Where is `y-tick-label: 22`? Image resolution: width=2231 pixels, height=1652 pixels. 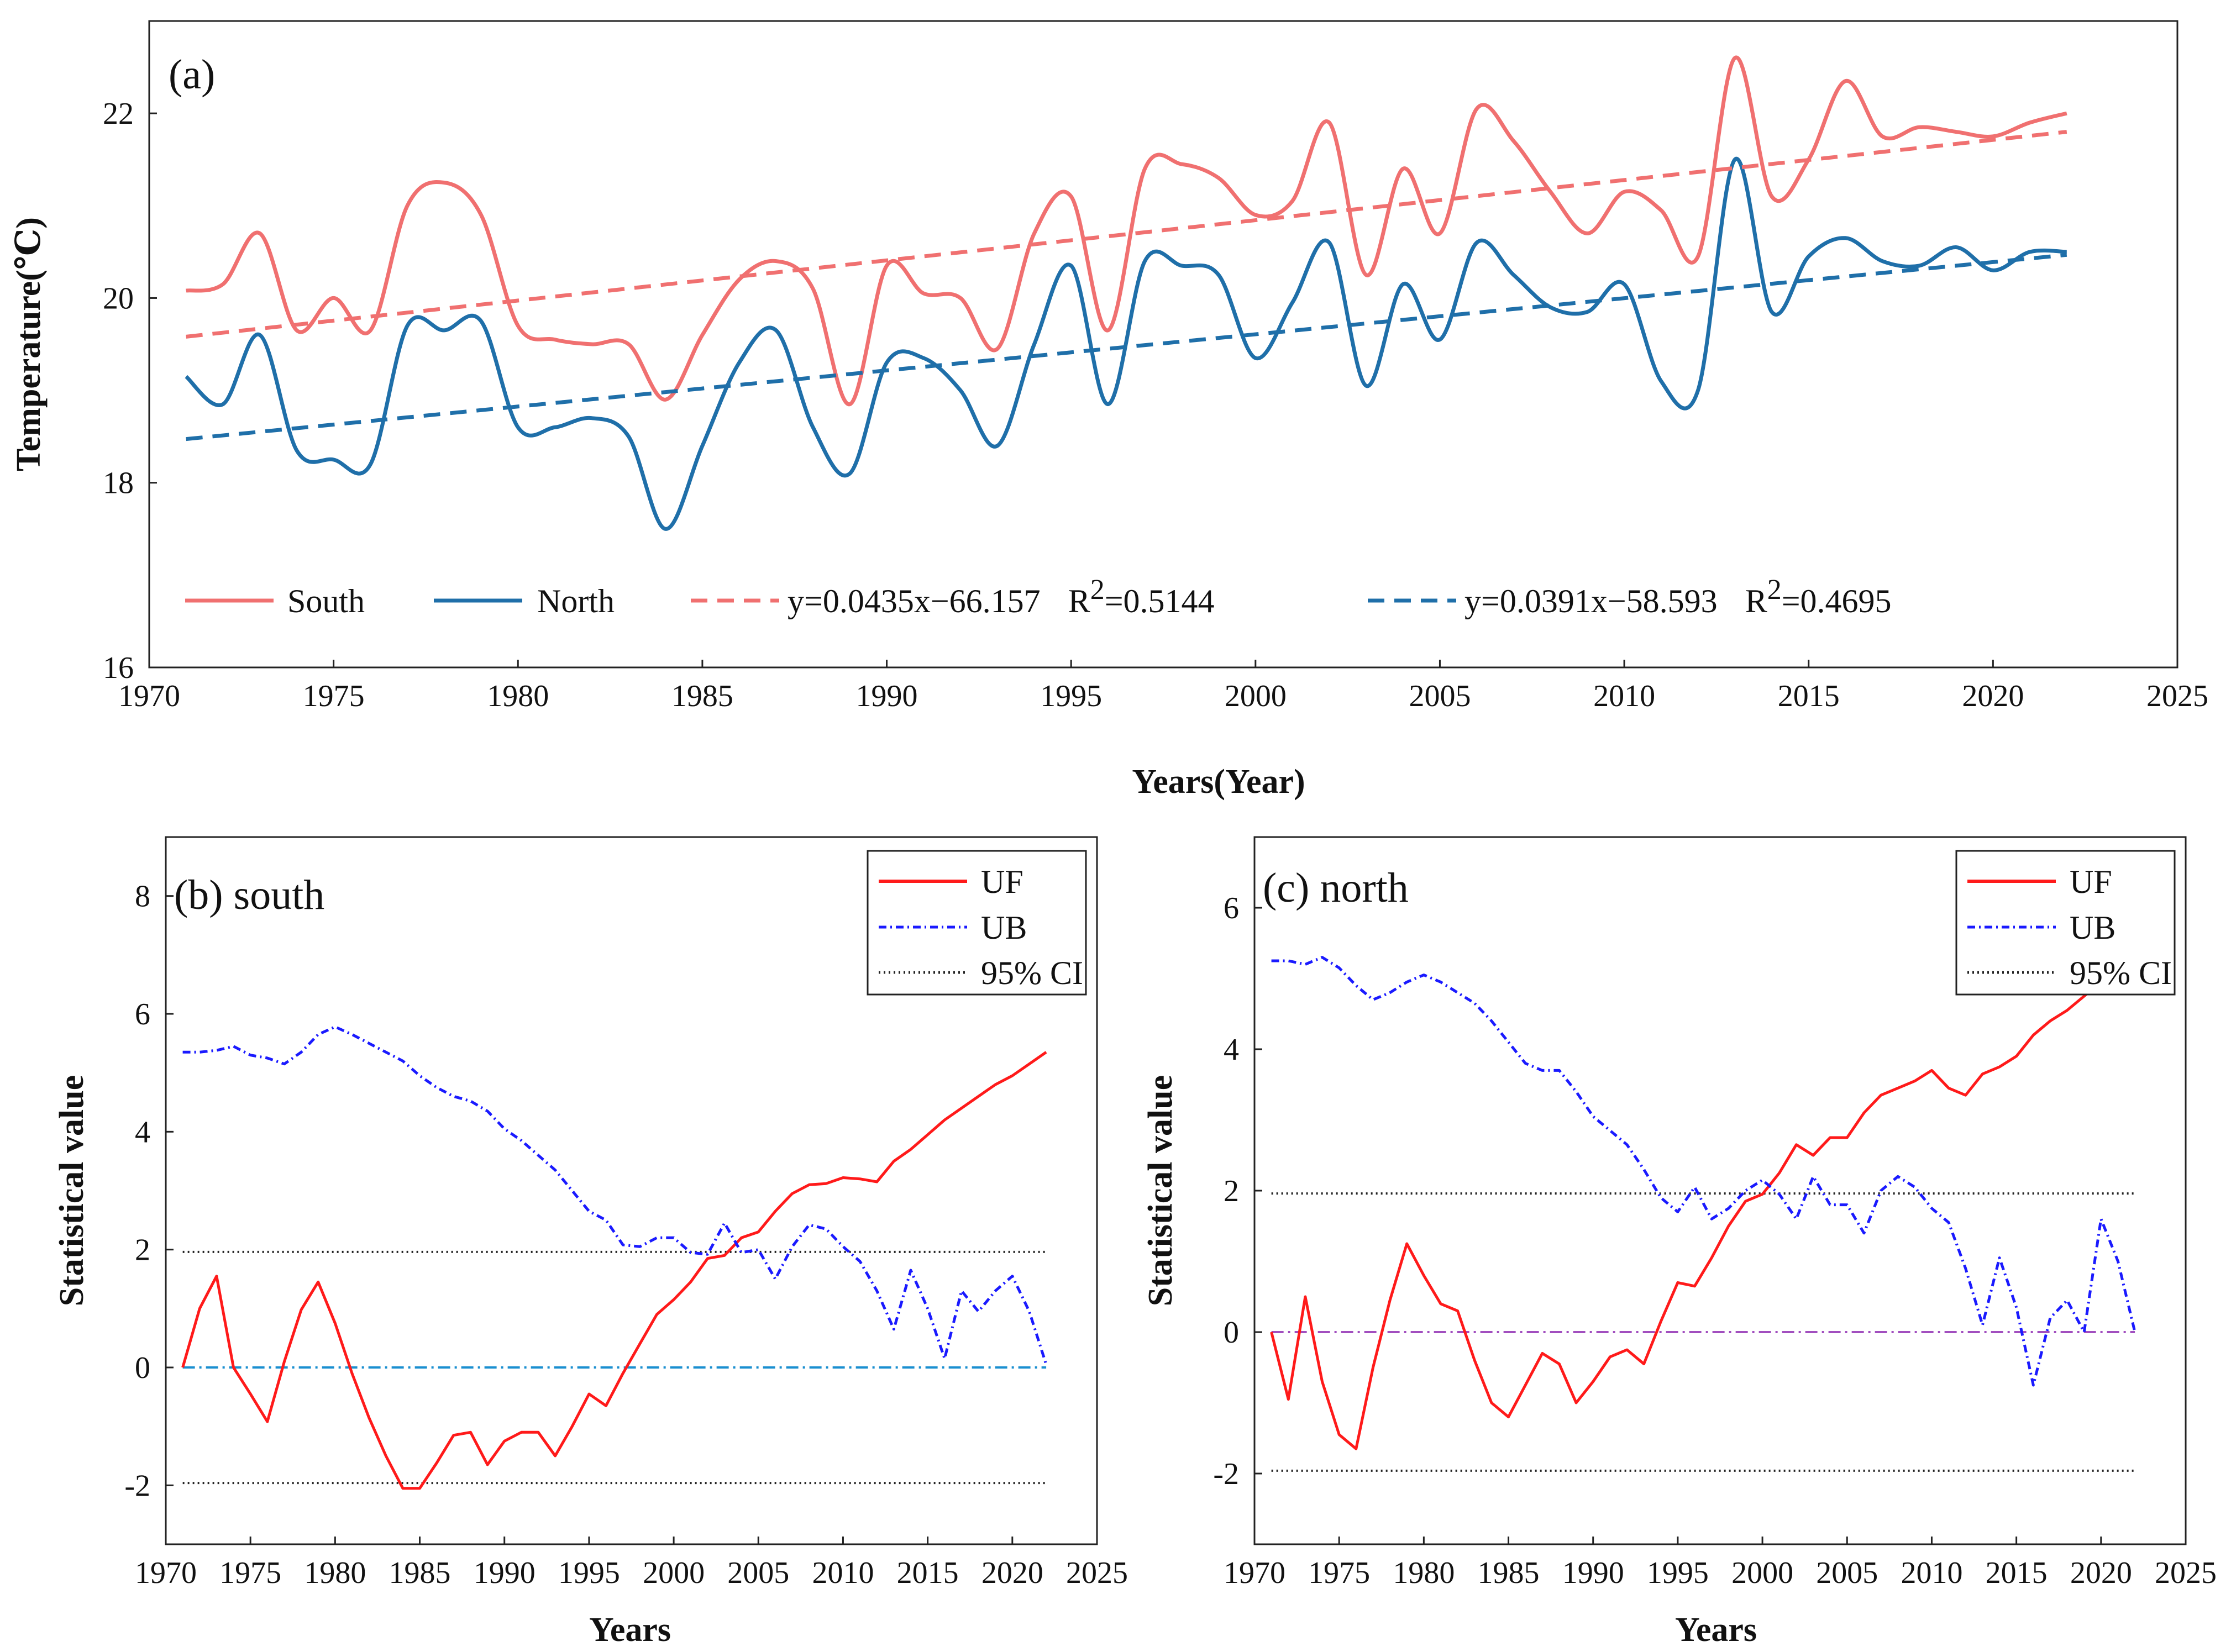 y-tick-label: 22 is located at coordinates (119, 114).